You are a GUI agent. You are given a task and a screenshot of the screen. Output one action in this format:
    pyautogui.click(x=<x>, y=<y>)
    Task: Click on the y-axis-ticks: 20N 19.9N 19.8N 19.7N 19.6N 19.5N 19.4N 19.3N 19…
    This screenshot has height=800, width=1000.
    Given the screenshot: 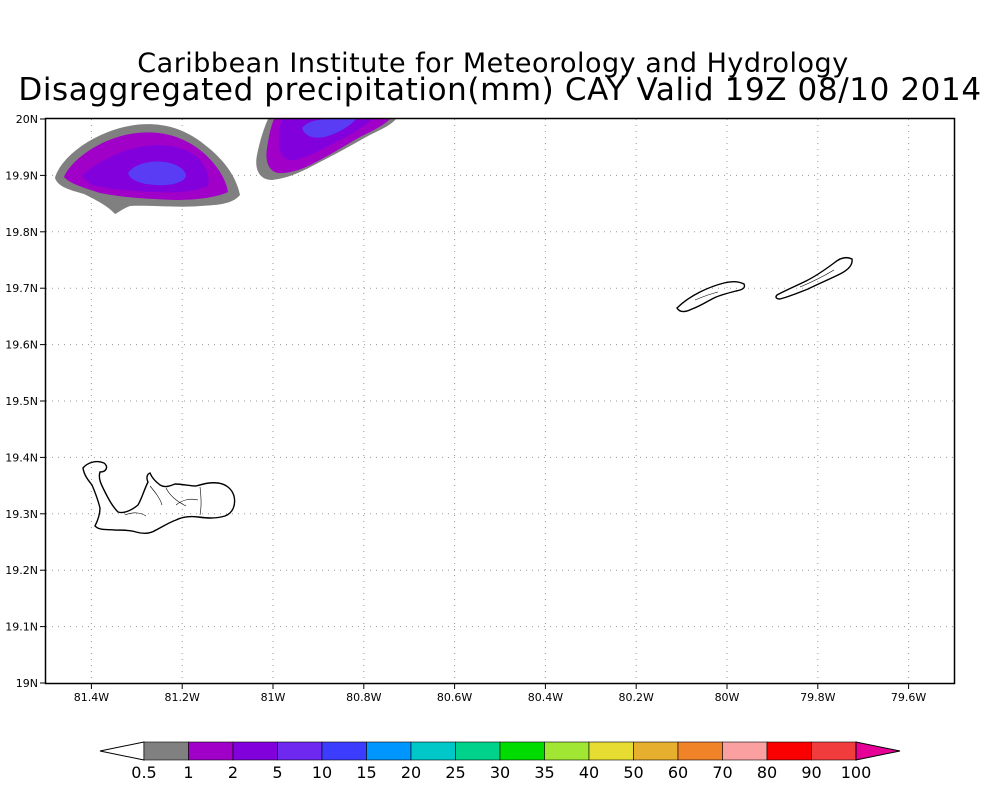 What is the action you would take?
    pyautogui.click(x=25, y=401)
    